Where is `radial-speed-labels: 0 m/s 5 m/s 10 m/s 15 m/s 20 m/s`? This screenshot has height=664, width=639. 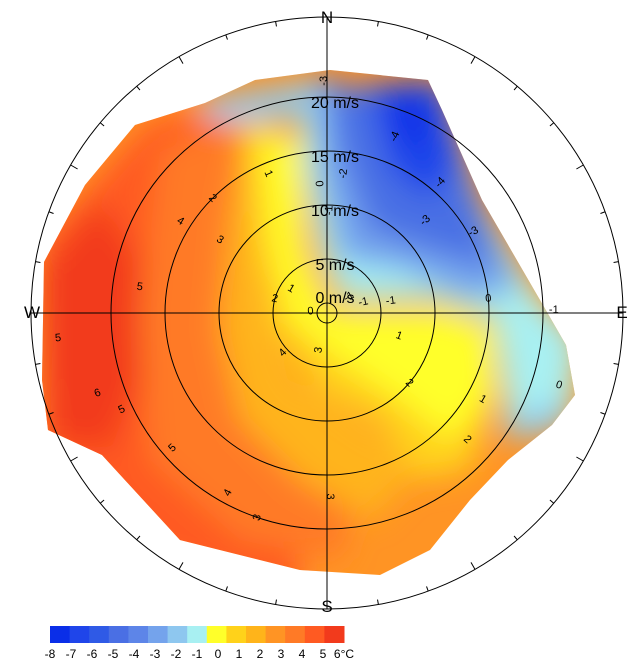
radial-speed-labels: 0 m/s 5 m/s 10 m/s 15 m/s 20 m/s is located at coordinates (335, 201).